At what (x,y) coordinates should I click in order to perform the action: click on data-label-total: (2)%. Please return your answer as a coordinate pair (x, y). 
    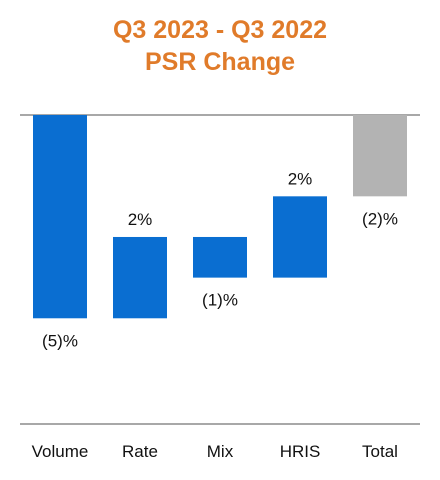
    Looking at the image, I should click on (380, 218).